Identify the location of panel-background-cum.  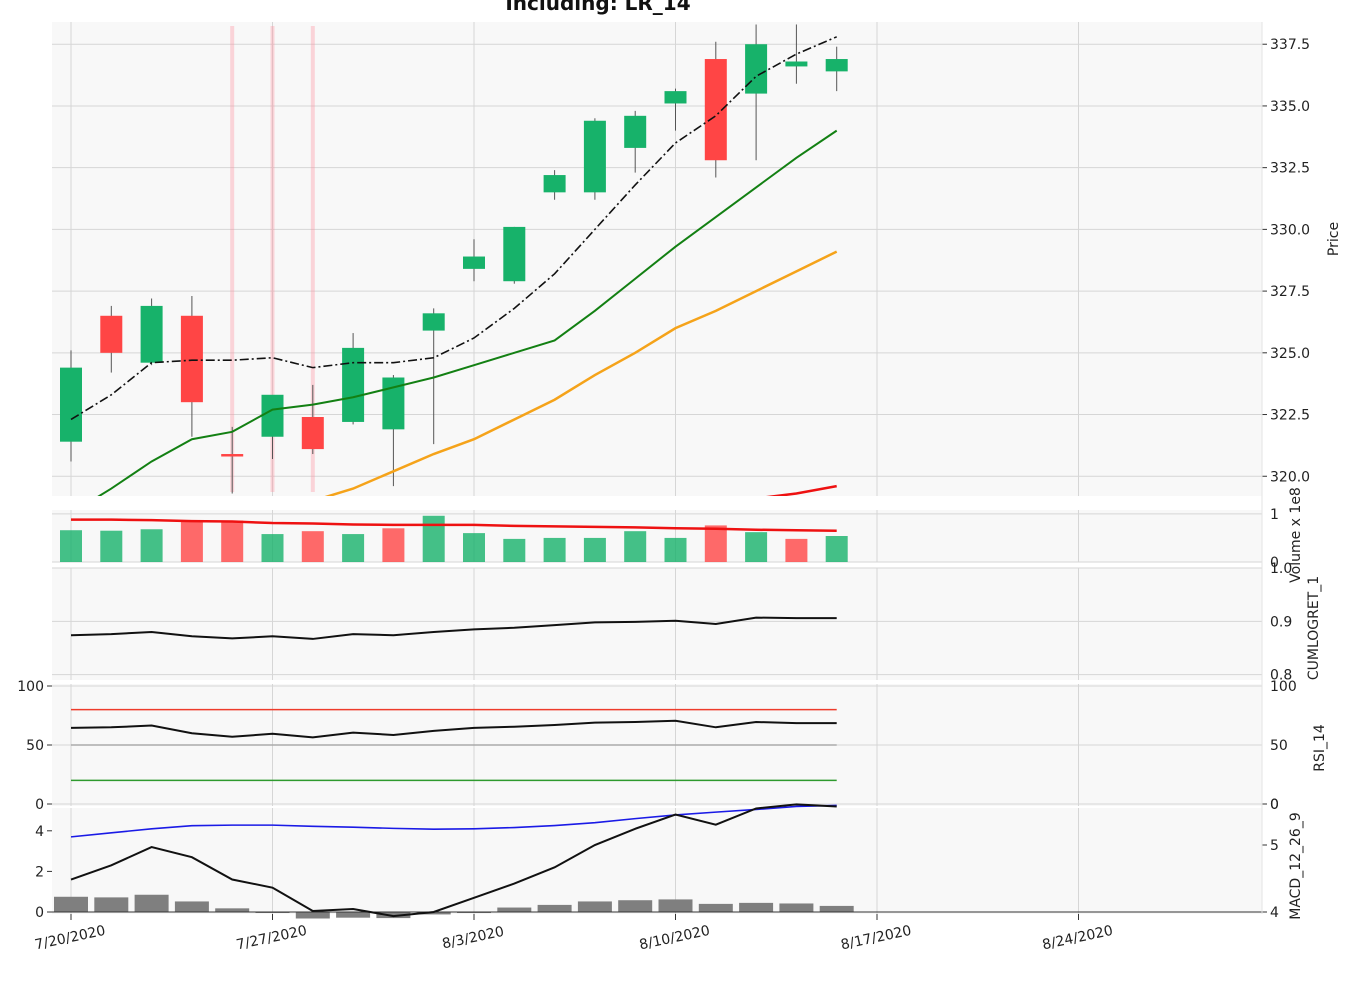
(657, 624).